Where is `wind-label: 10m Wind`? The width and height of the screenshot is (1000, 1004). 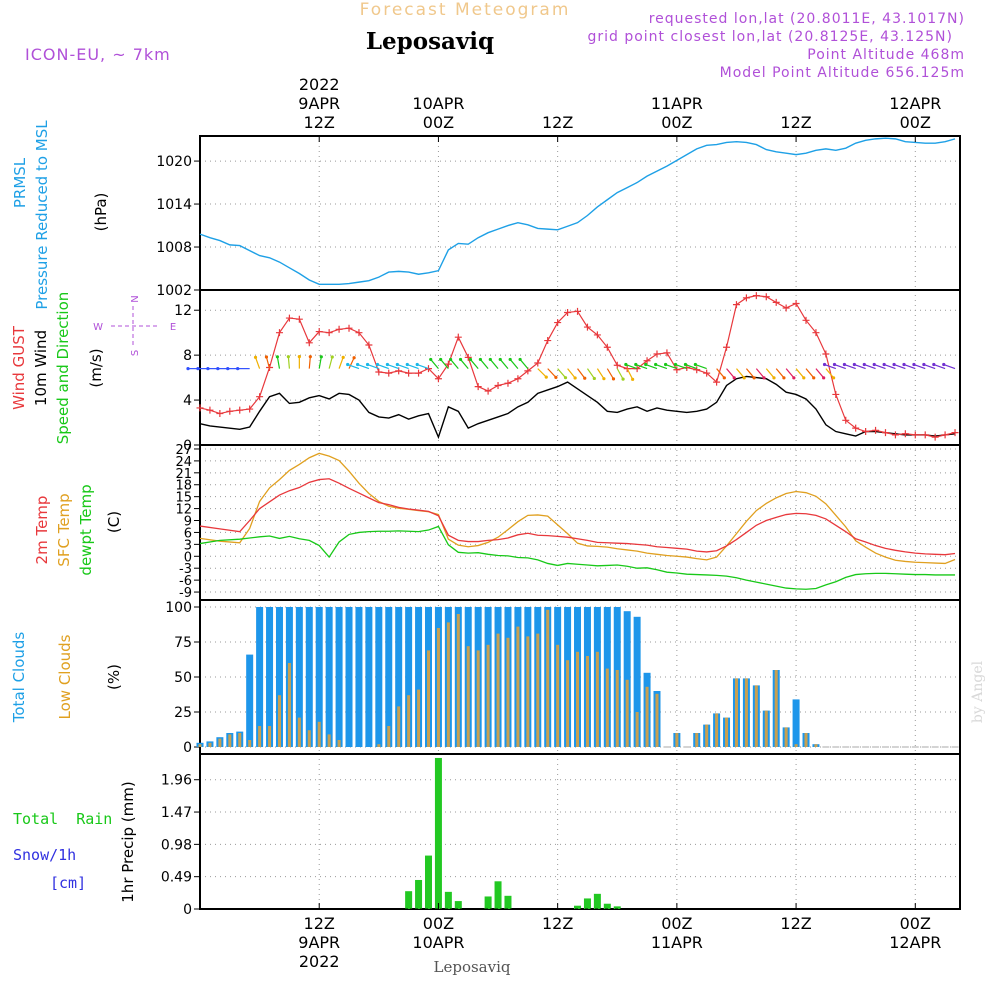 wind-label: 10m Wind is located at coordinates (41, 368).